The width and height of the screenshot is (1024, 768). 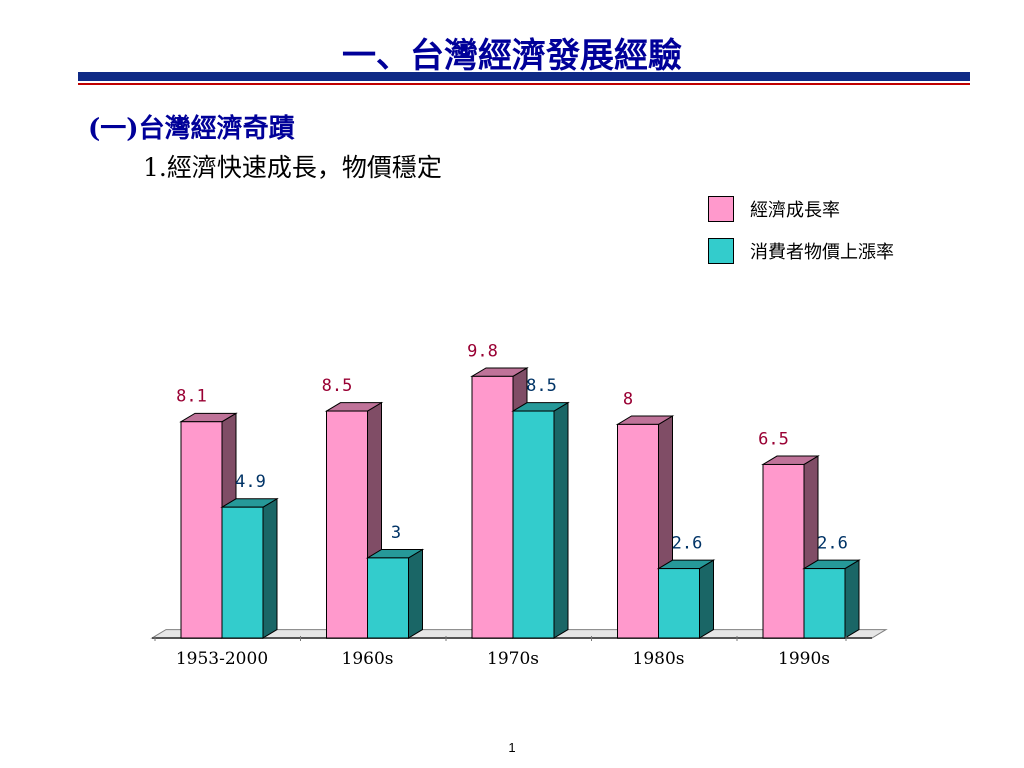 What do you see at coordinates (721, 251) in the screenshot?
I see `legend-swatch-cpi` at bounding box center [721, 251].